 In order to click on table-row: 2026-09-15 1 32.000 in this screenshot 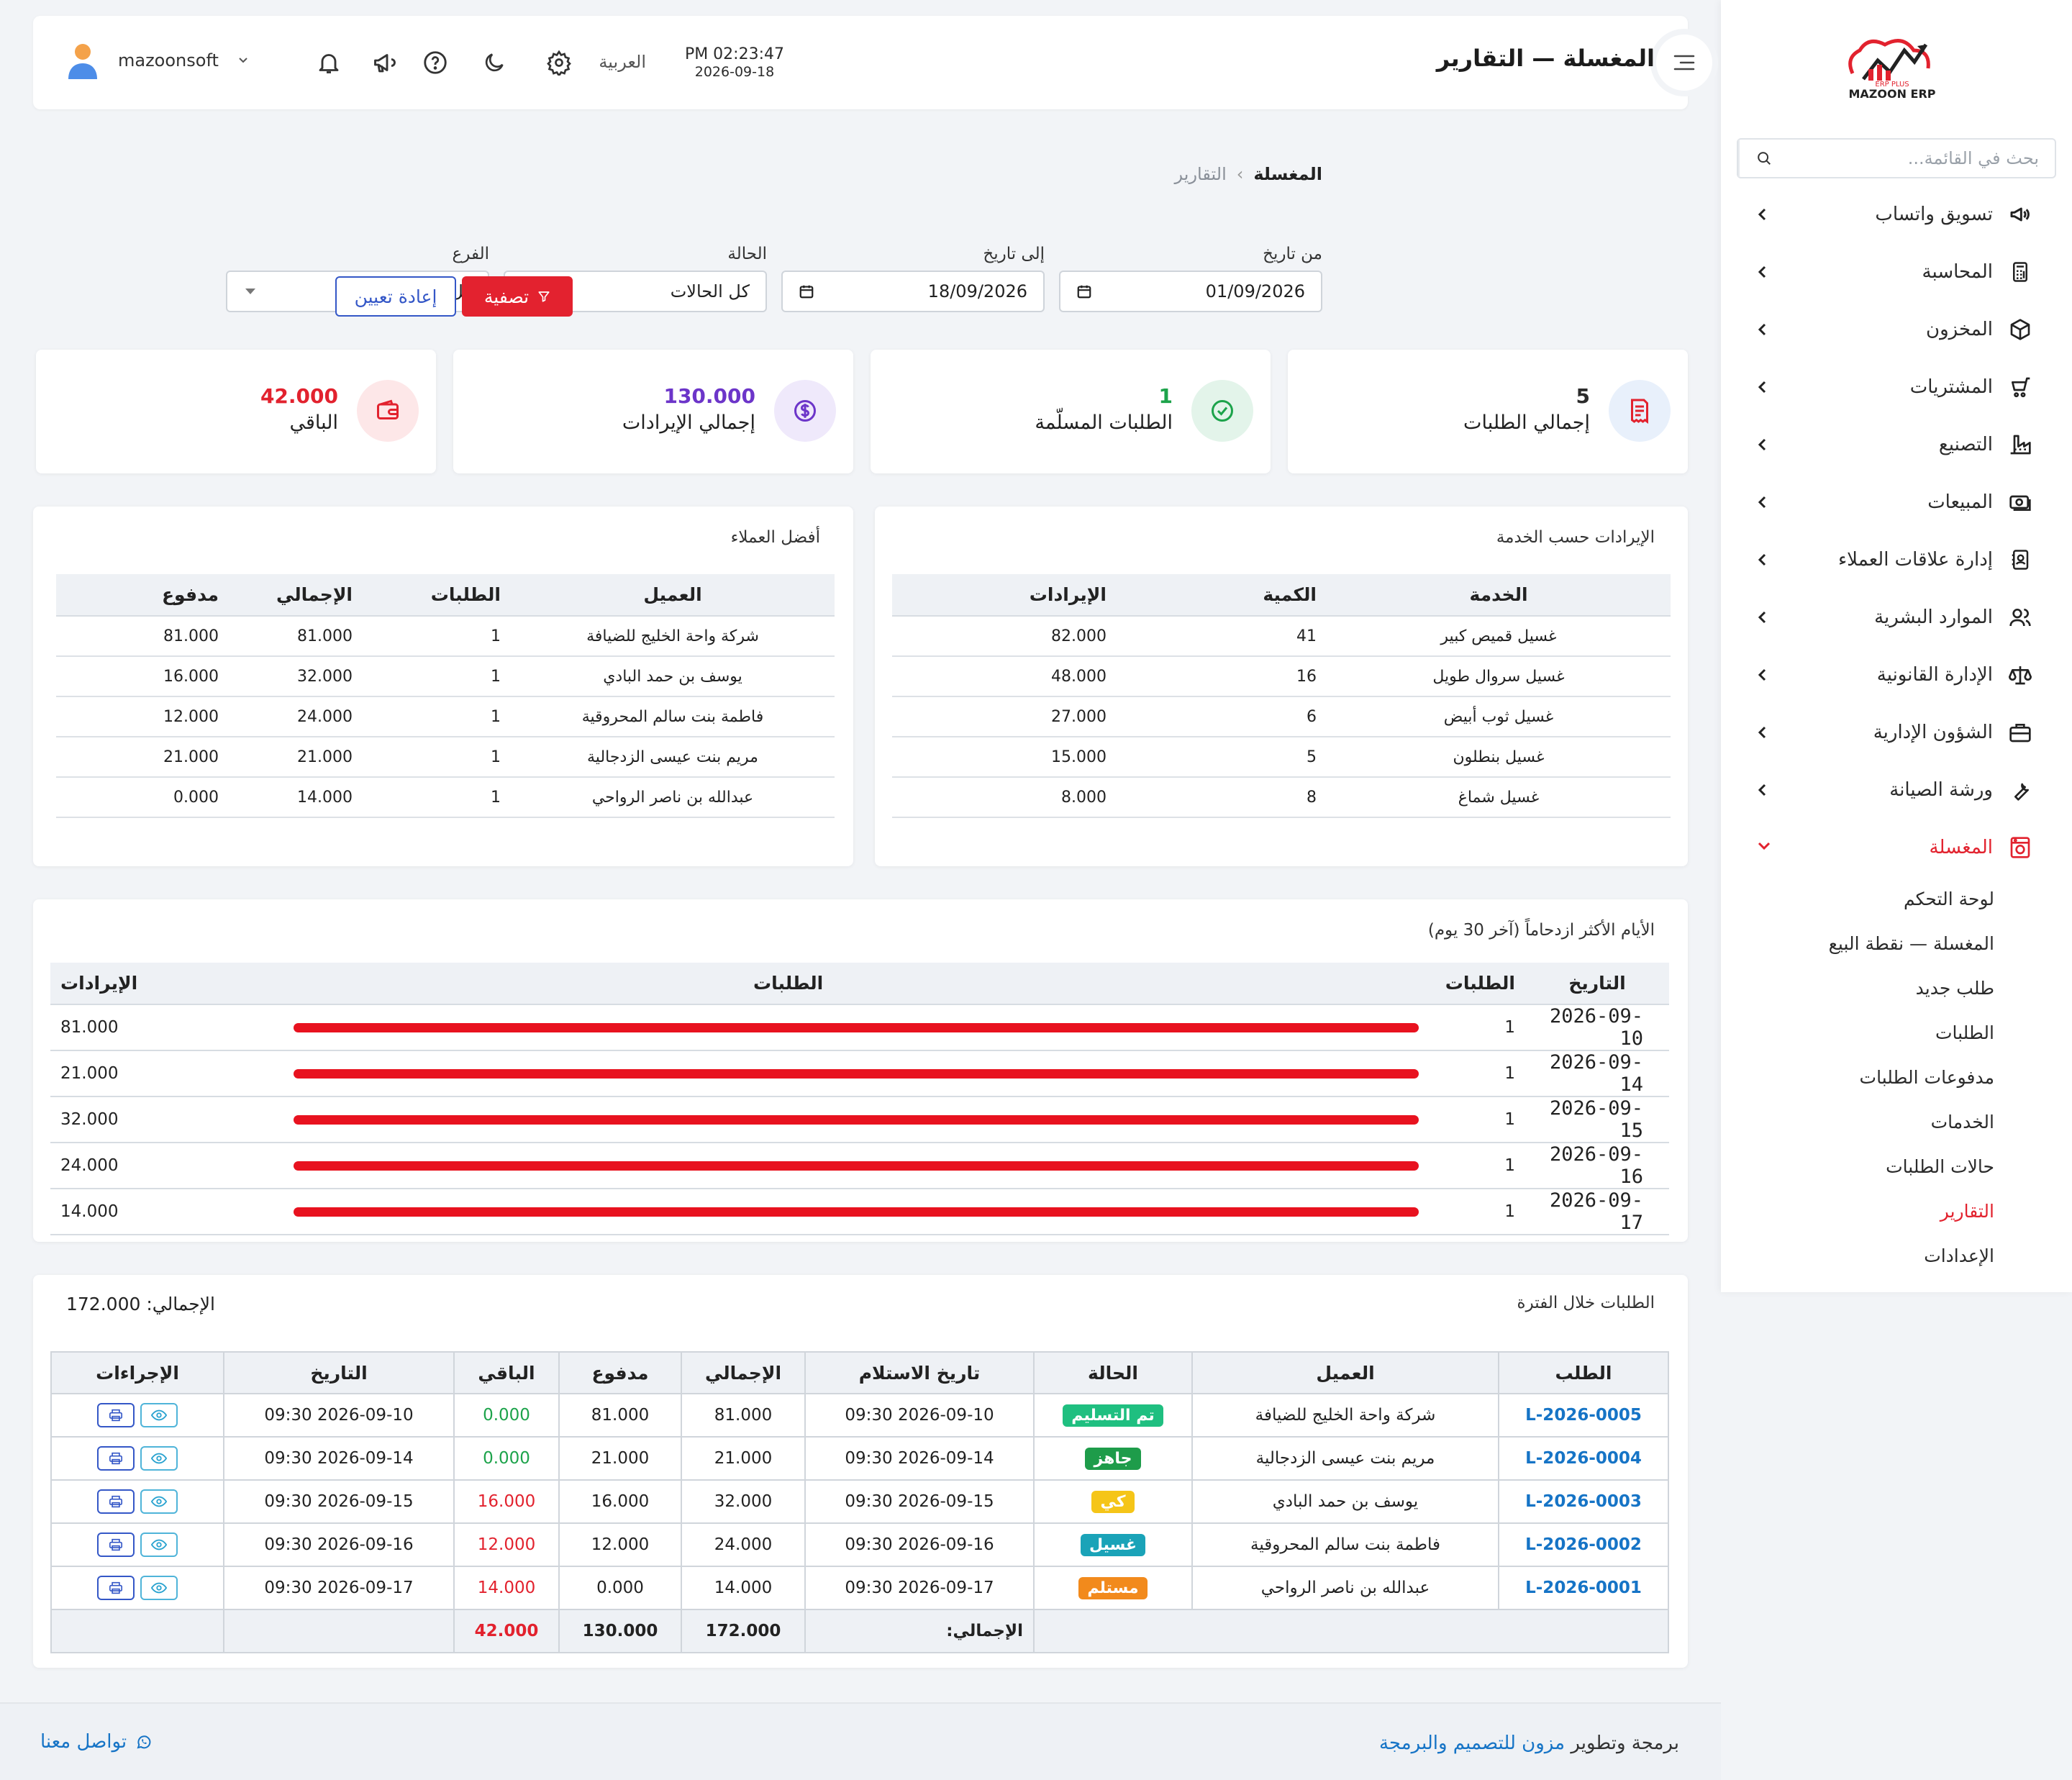, I will do `click(859, 1120)`.